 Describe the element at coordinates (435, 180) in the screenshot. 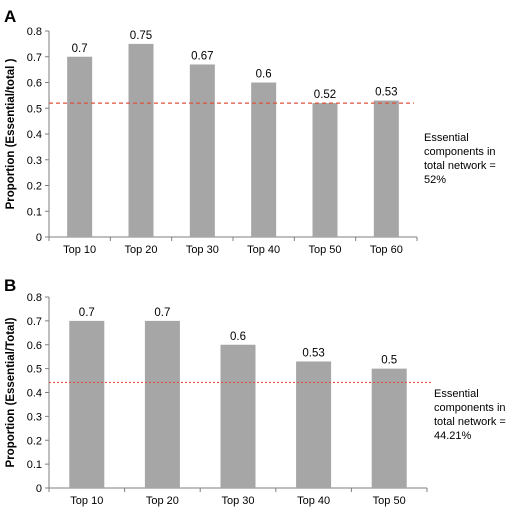

I see `reference-annotation-line: 52%` at that location.